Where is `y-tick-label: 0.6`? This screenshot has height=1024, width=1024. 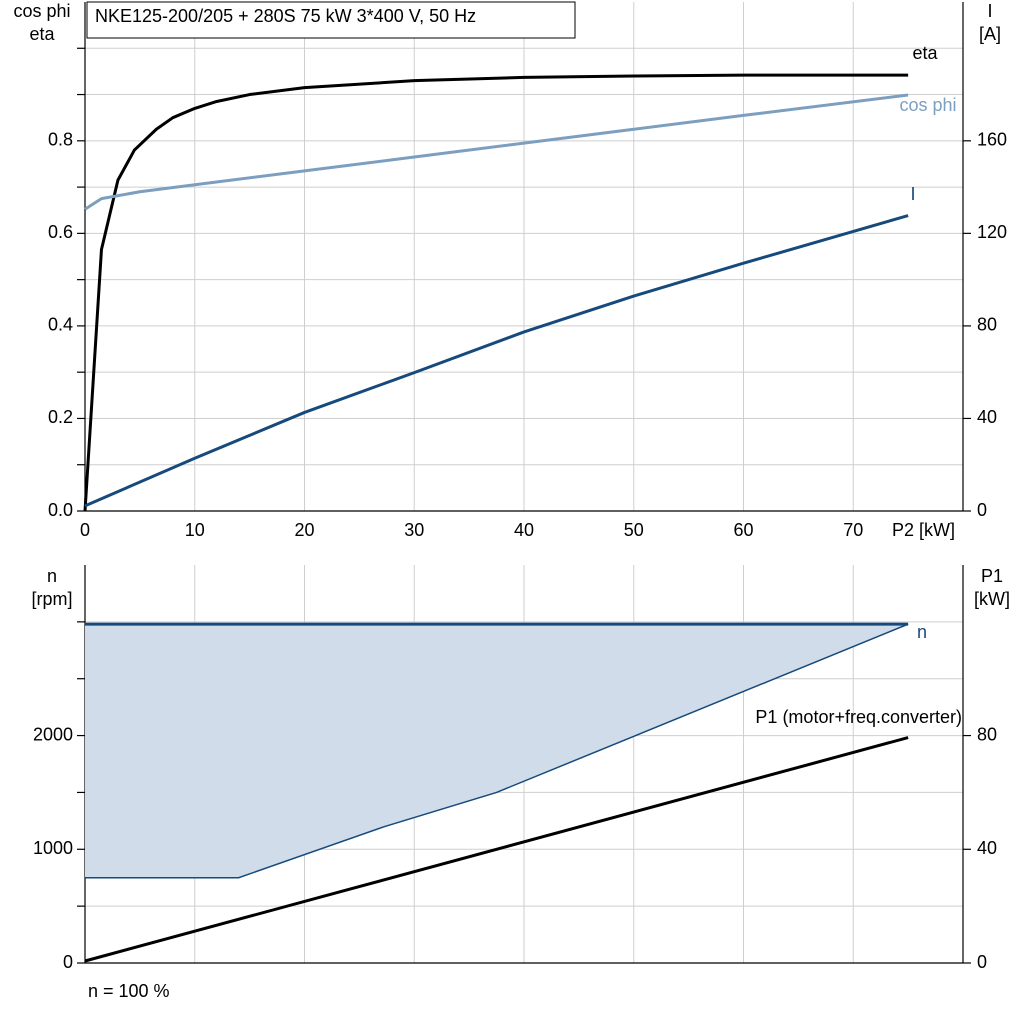 y-tick-label: 0.6 is located at coordinates (60, 232).